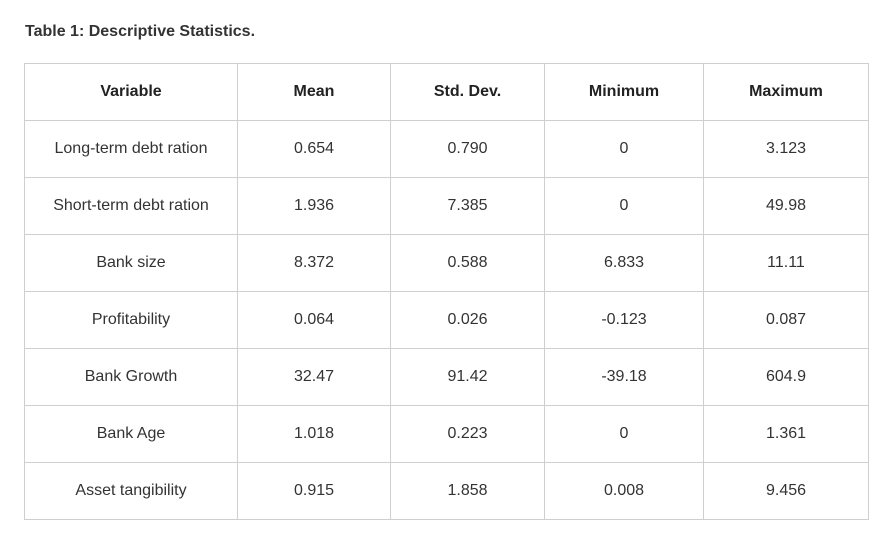 The image size is (891, 542). I want to click on cell-mean: 1.936, so click(314, 206).